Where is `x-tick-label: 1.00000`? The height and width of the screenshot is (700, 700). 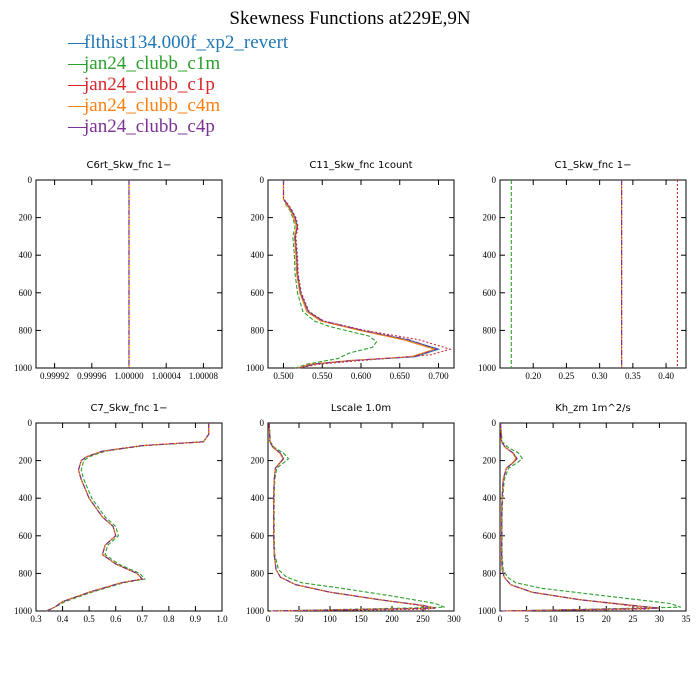
x-tick-label: 1.00000 is located at coordinates (129, 376).